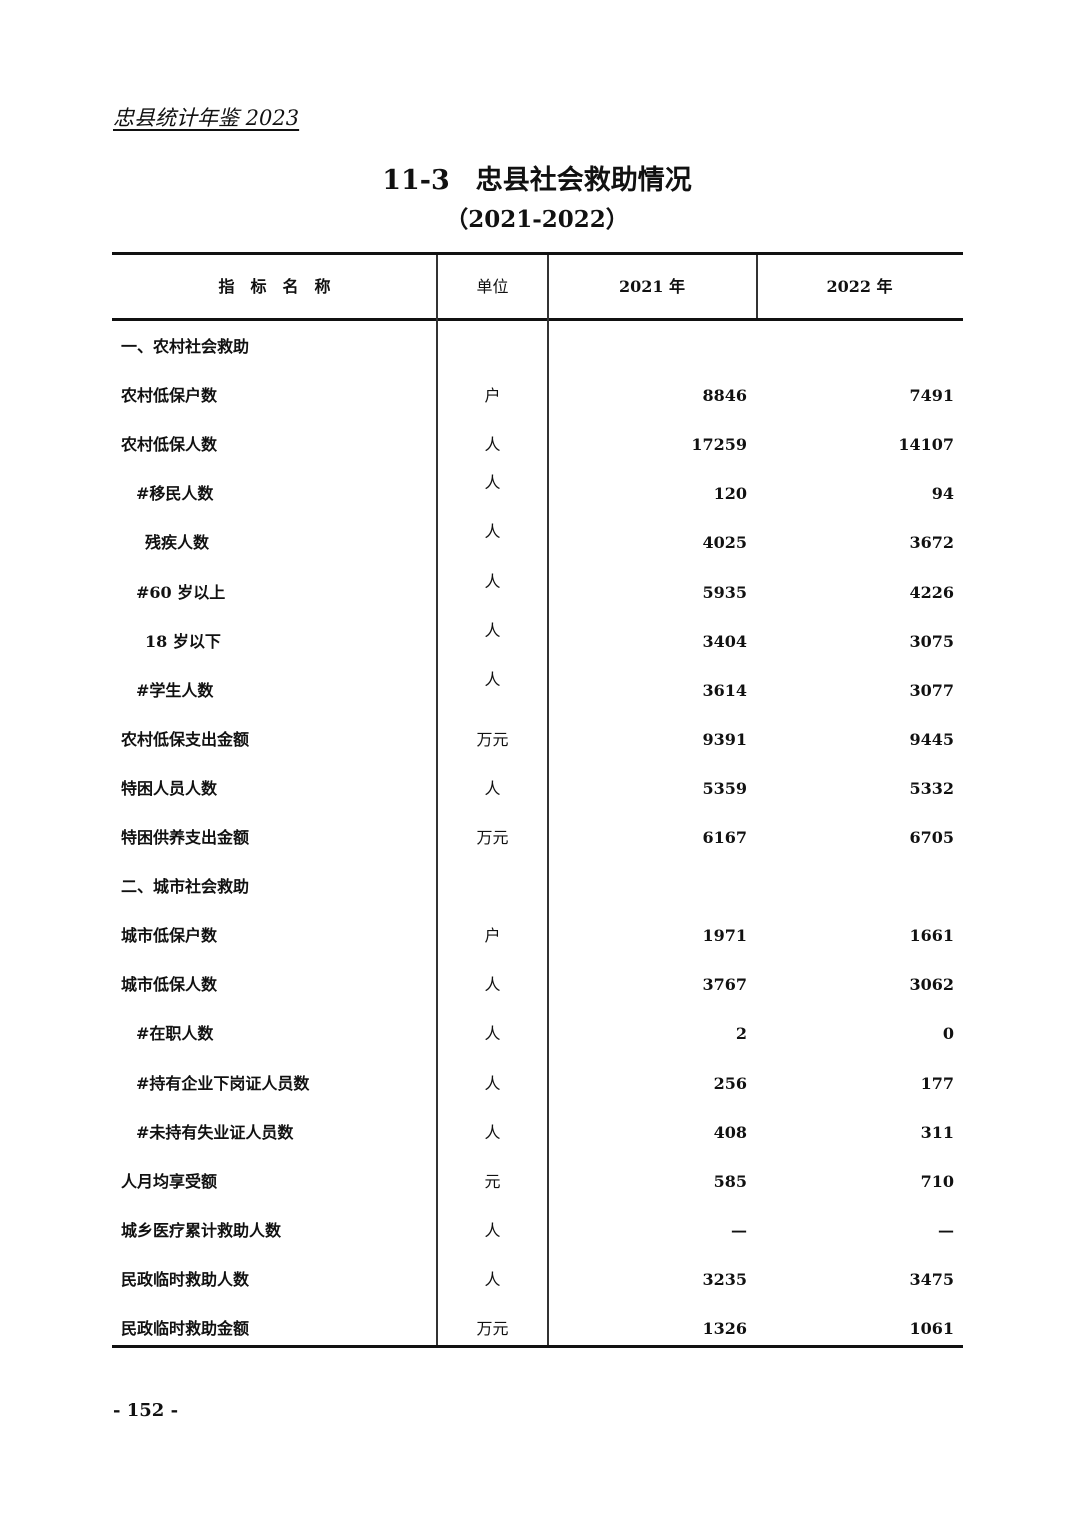 The height and width of the screenshot is (1520, 1074). What do you see at coordinates (931, 690) in the screenshot?
I see `value-2022: 3077` at bounding box center [931, 690].